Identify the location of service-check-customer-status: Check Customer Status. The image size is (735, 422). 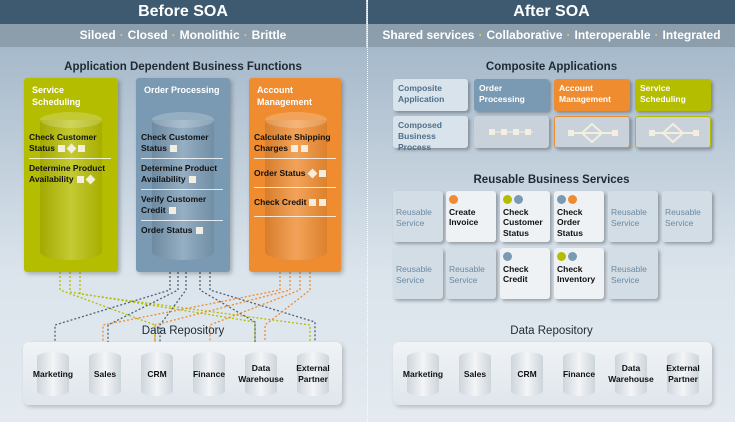
(525, 216).